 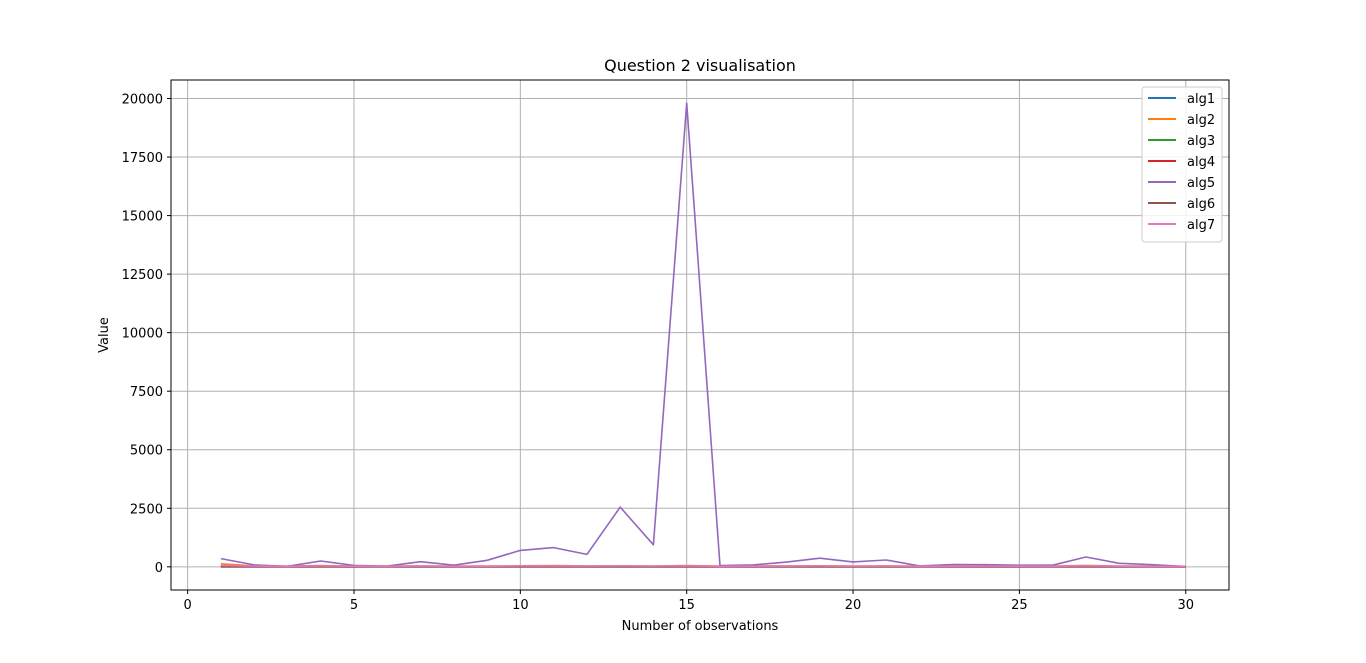 I want to click on legend-label: alg6, so click(x=1201, y=204).